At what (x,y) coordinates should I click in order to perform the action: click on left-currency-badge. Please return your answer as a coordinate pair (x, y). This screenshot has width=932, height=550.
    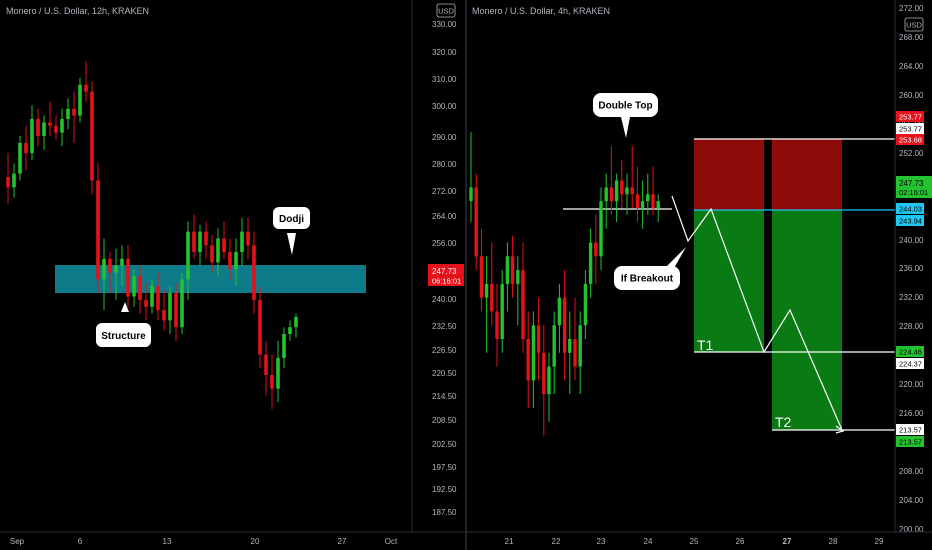
    Looking at the image, I should click on (446, 10).